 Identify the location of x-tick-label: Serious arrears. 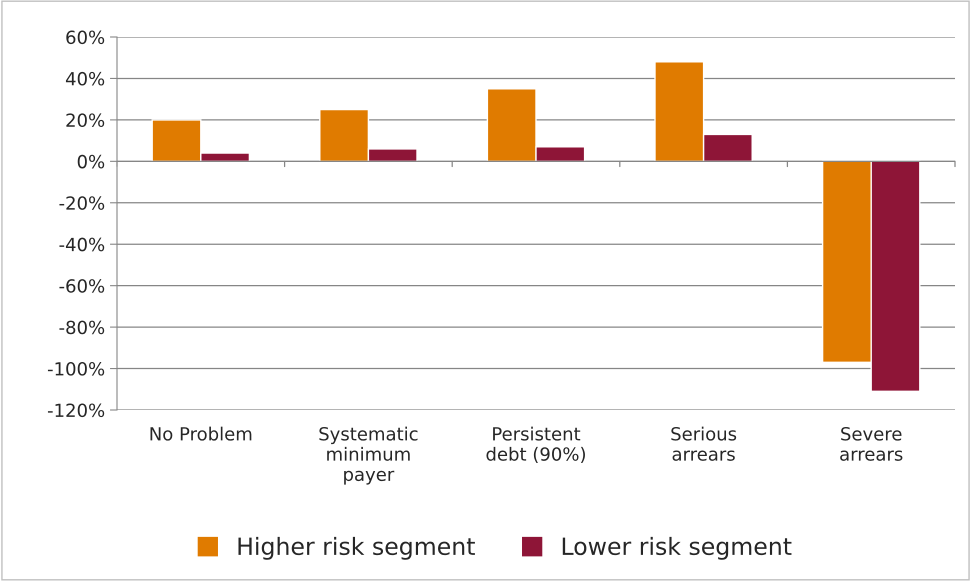
(703, 443).